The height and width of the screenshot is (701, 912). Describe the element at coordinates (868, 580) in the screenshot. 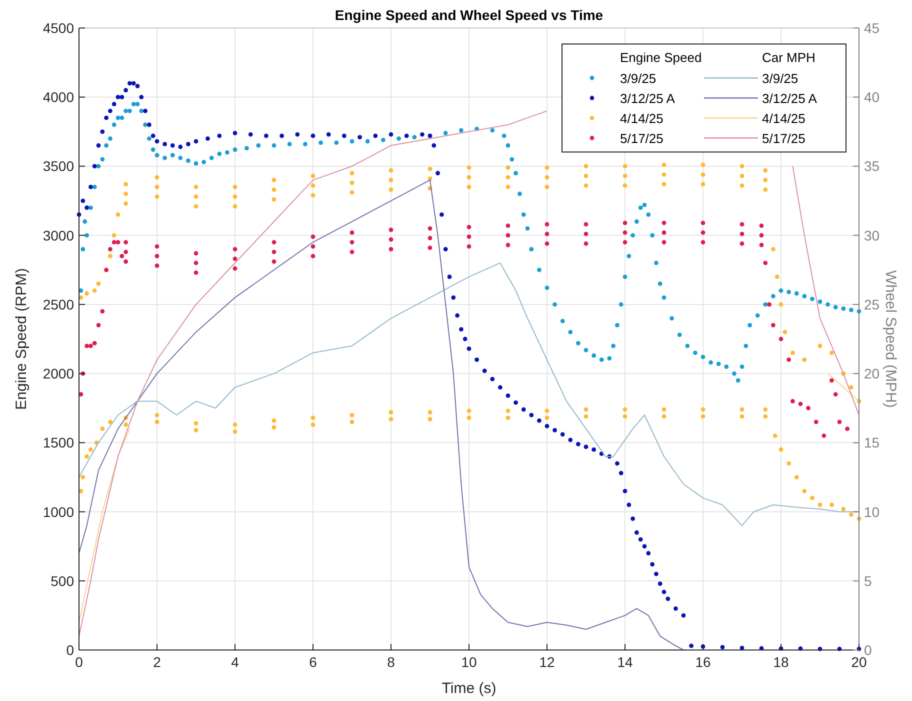

I see `y2-tick-label: 5` at that location.